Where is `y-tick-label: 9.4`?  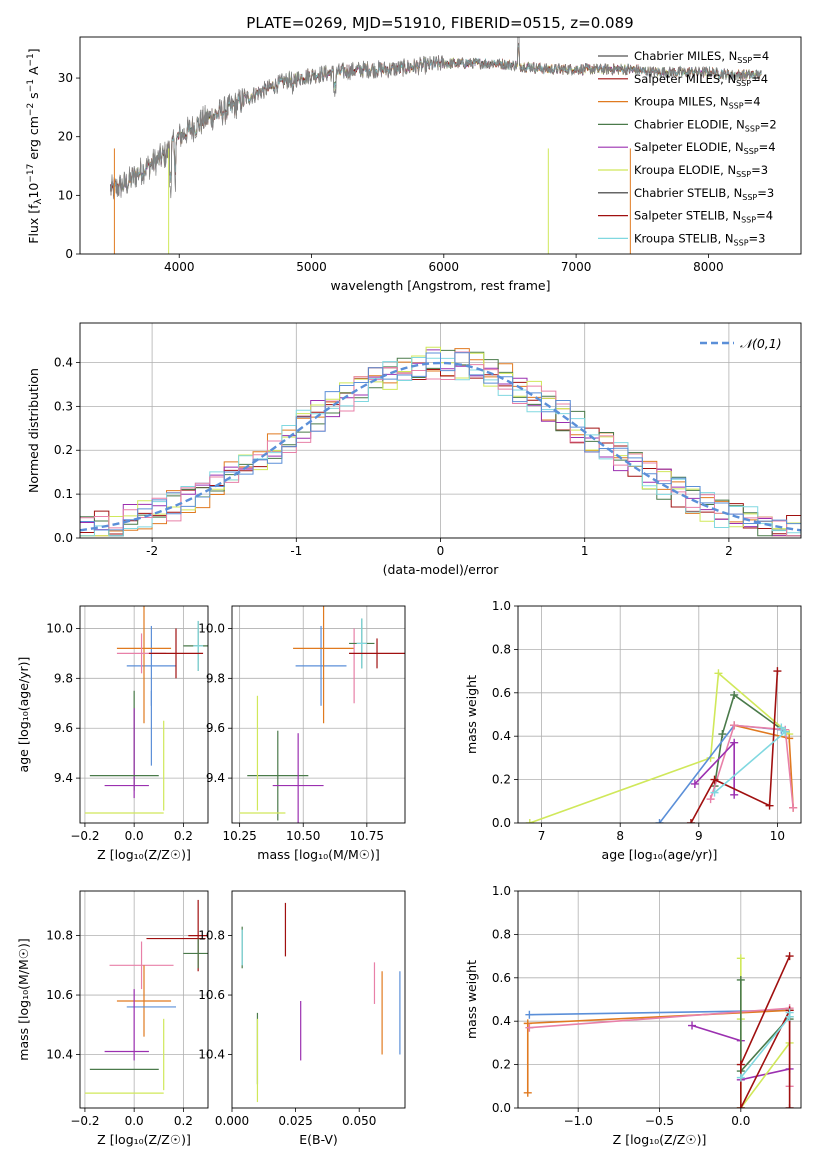 y-tick-label: 9.4 is located at coordinates (215, 778).